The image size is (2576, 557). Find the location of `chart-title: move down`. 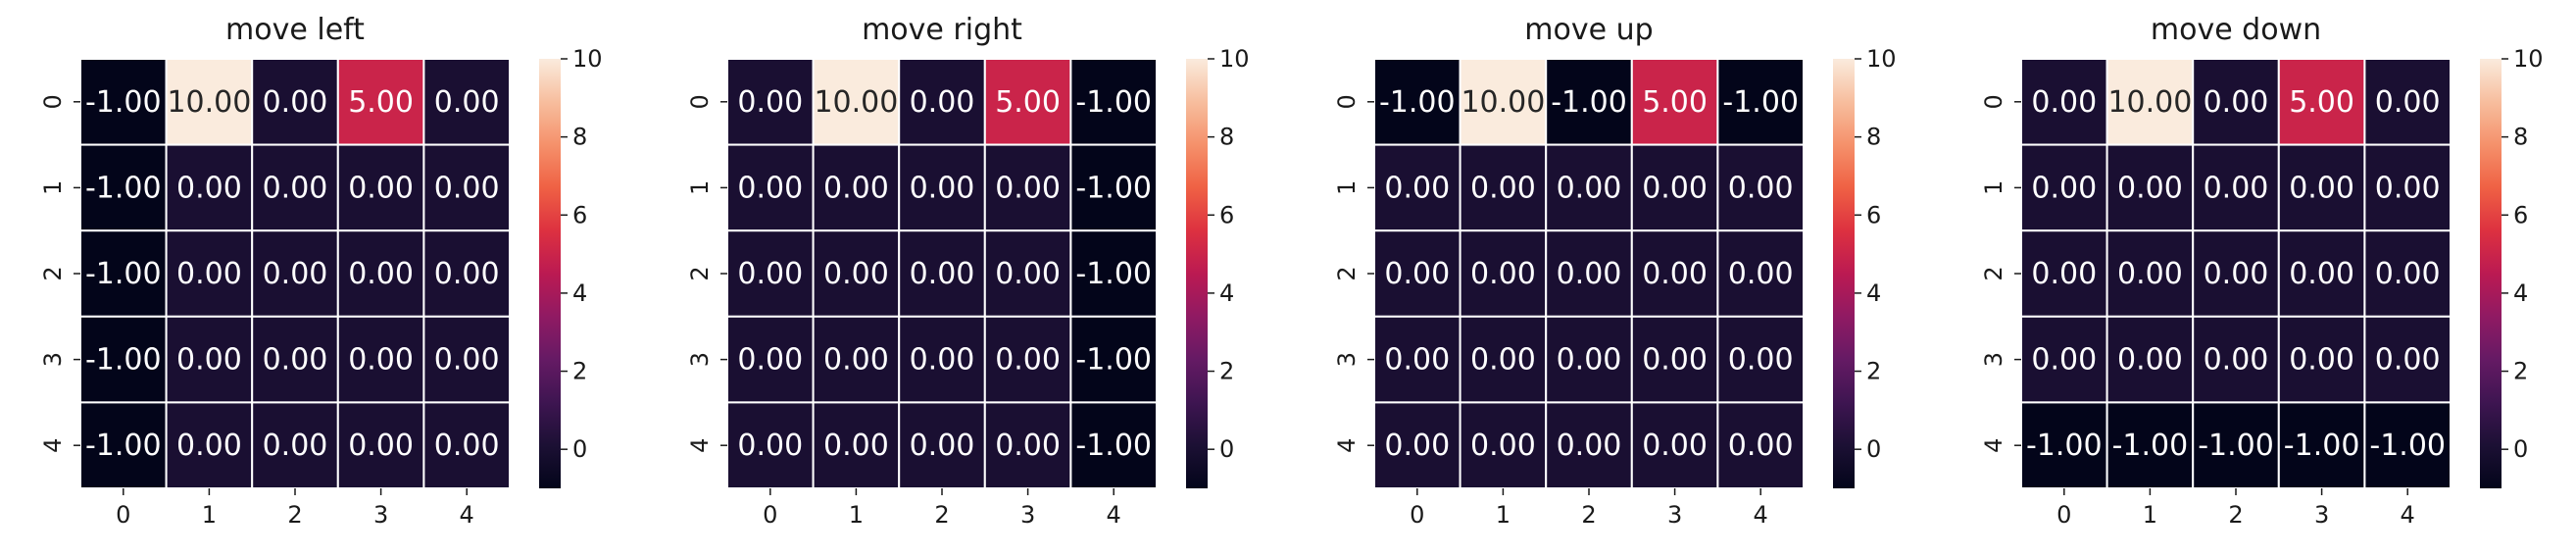

chart-title: move down is located at coordinates (2236, 30).